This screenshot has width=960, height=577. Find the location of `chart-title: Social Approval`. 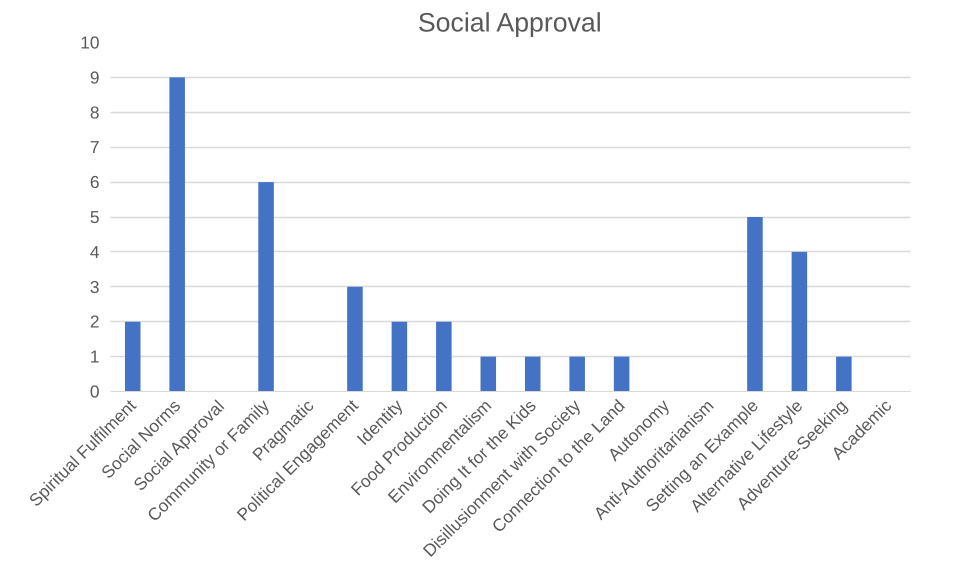

chart-title: Social Approval is located at coordinates (510, 23).